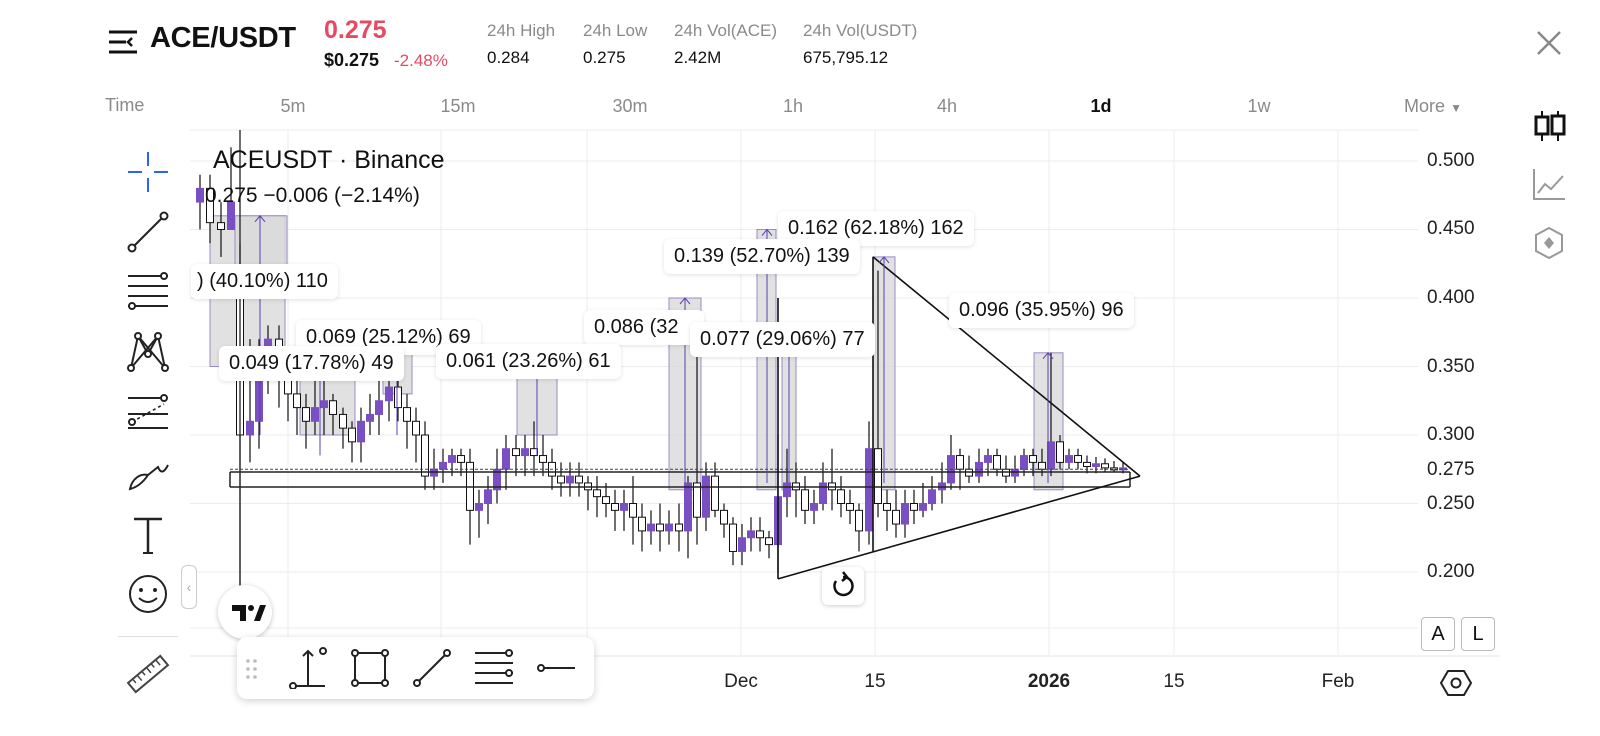 The width and height of the screenshot is (1600, 736). Describe the element at coordinates (148, 475) in the screenshot. I see `brush-tool` at that location.